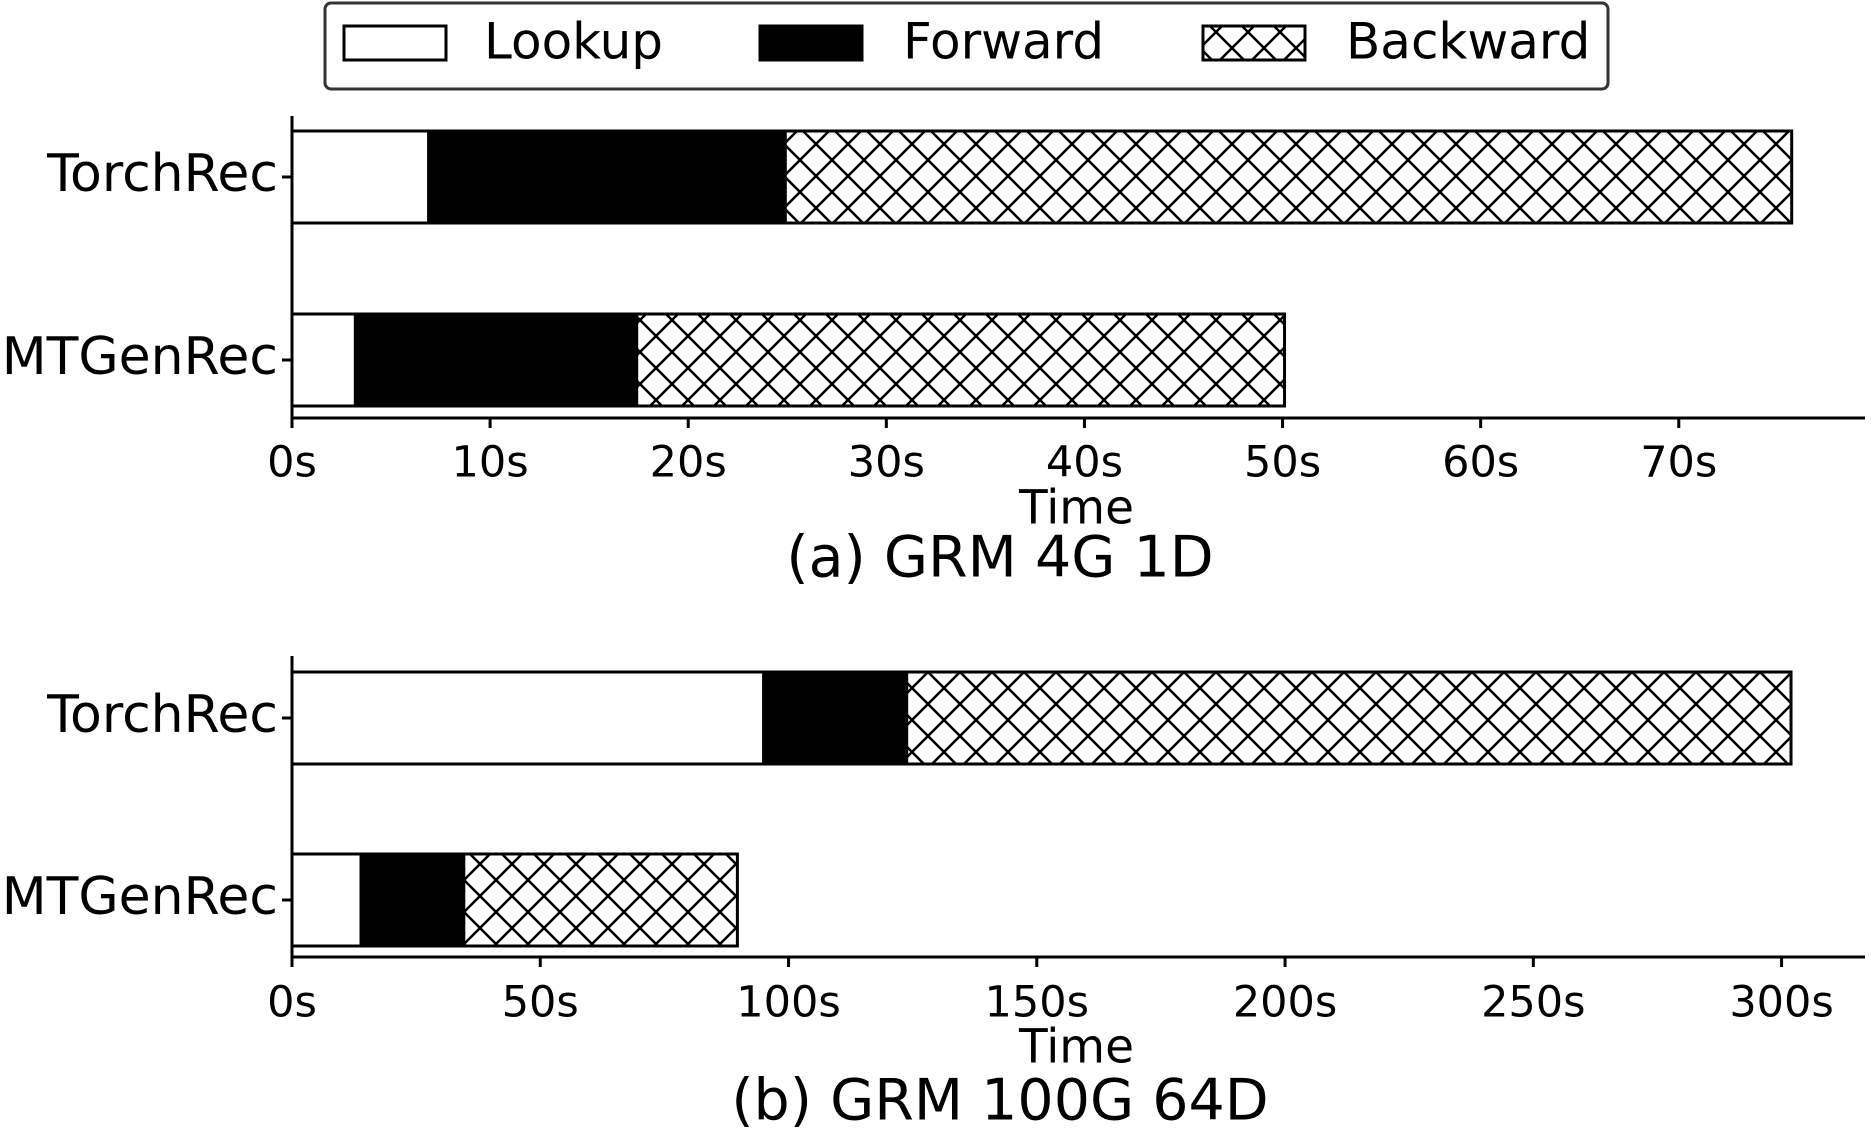 The height and width of the screenshot is (1133, 1871). What do you see at coordinates (490, 463) in the screenshot?
I see `x-tick-label: 10s` at bounding box center [490, 463].